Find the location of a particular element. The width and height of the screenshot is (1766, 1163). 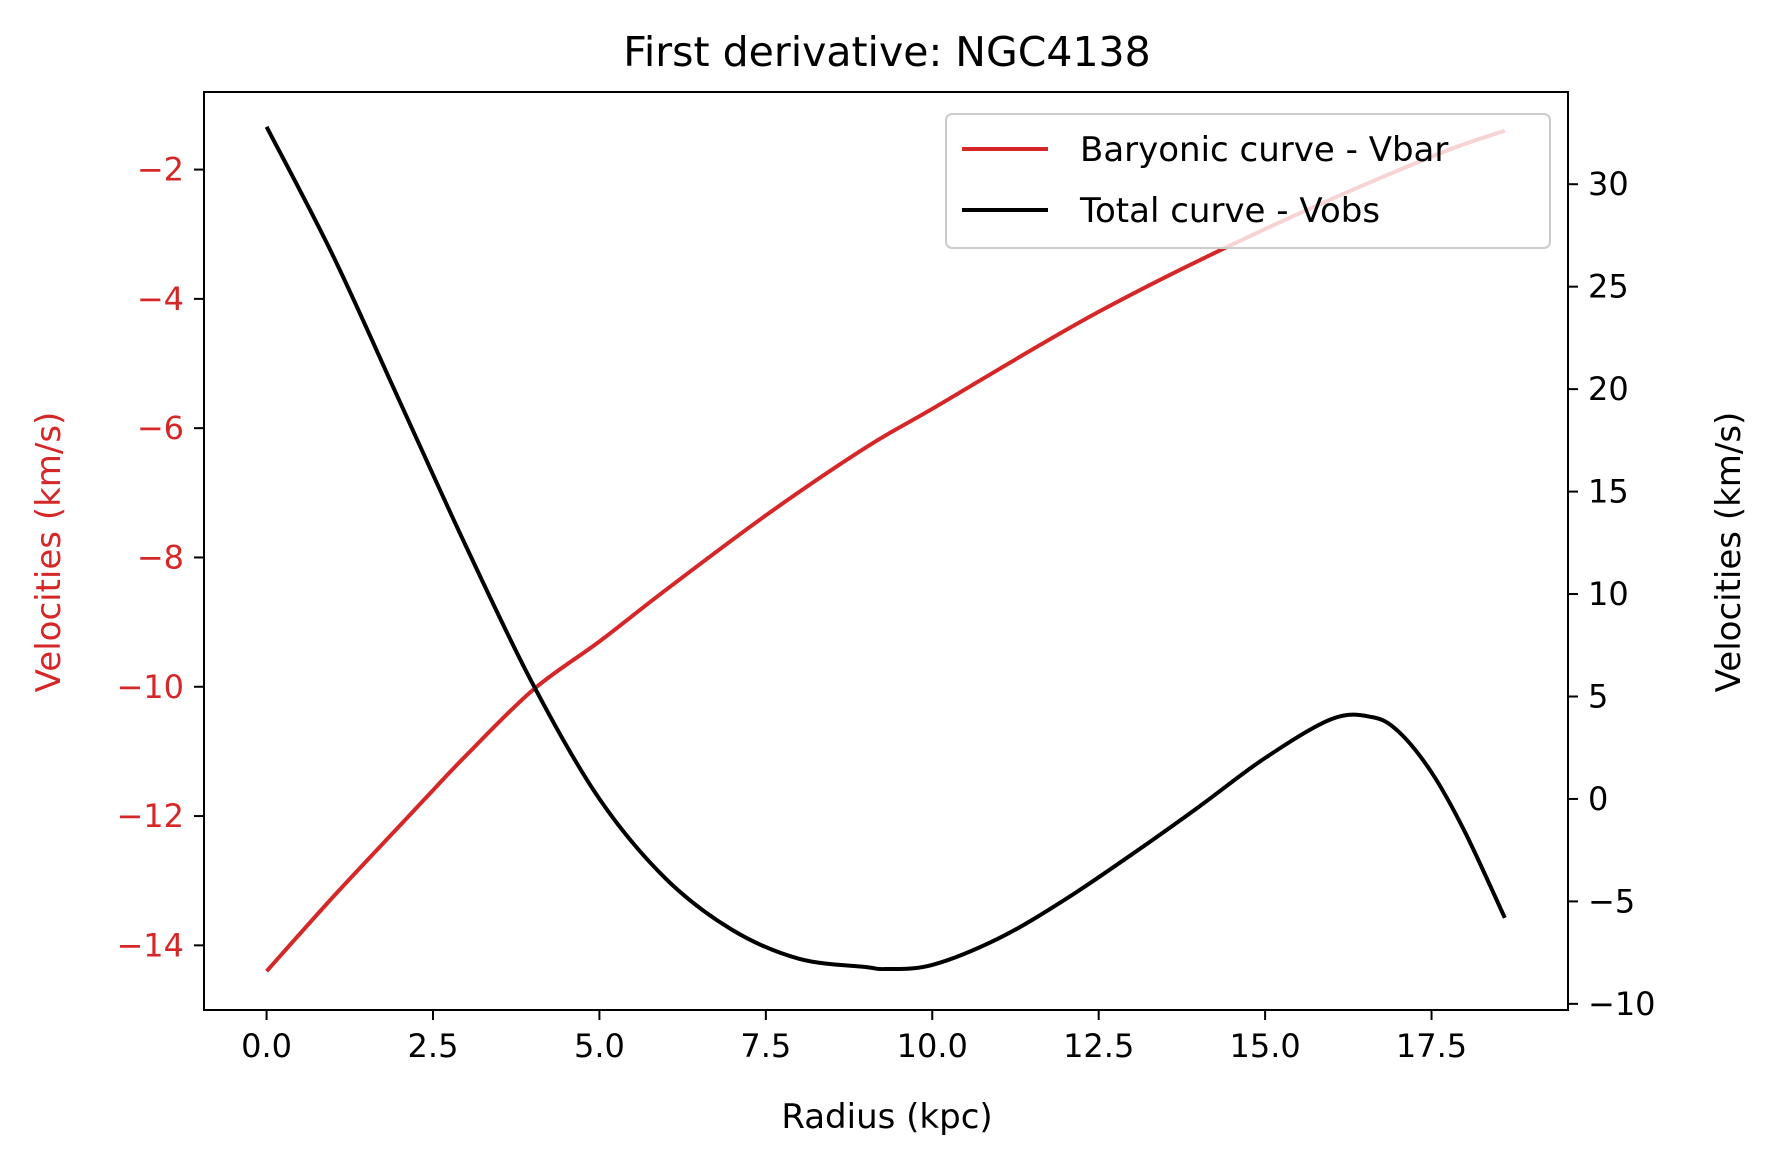

x-tick-label: 12.5 is located at coordinates (1098, 1046).